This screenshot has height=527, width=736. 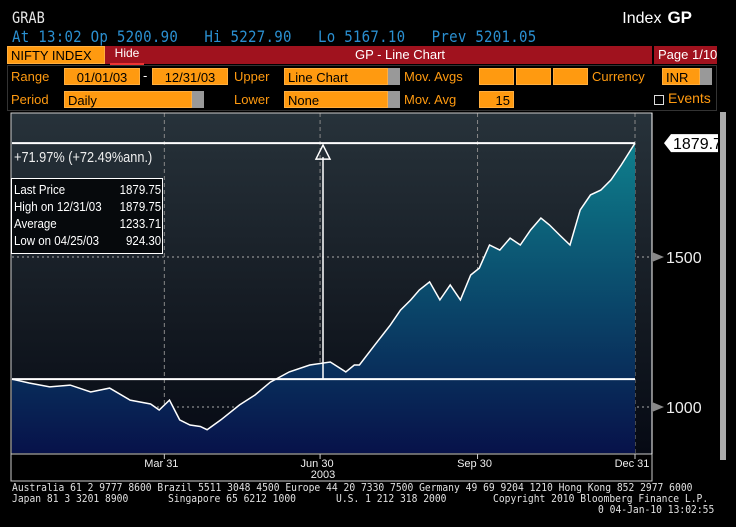 What do you see at coordinates (474, 464) in the screenshot?
I see `x-tick-label: Sep 30` at bounding box center [474, 464].